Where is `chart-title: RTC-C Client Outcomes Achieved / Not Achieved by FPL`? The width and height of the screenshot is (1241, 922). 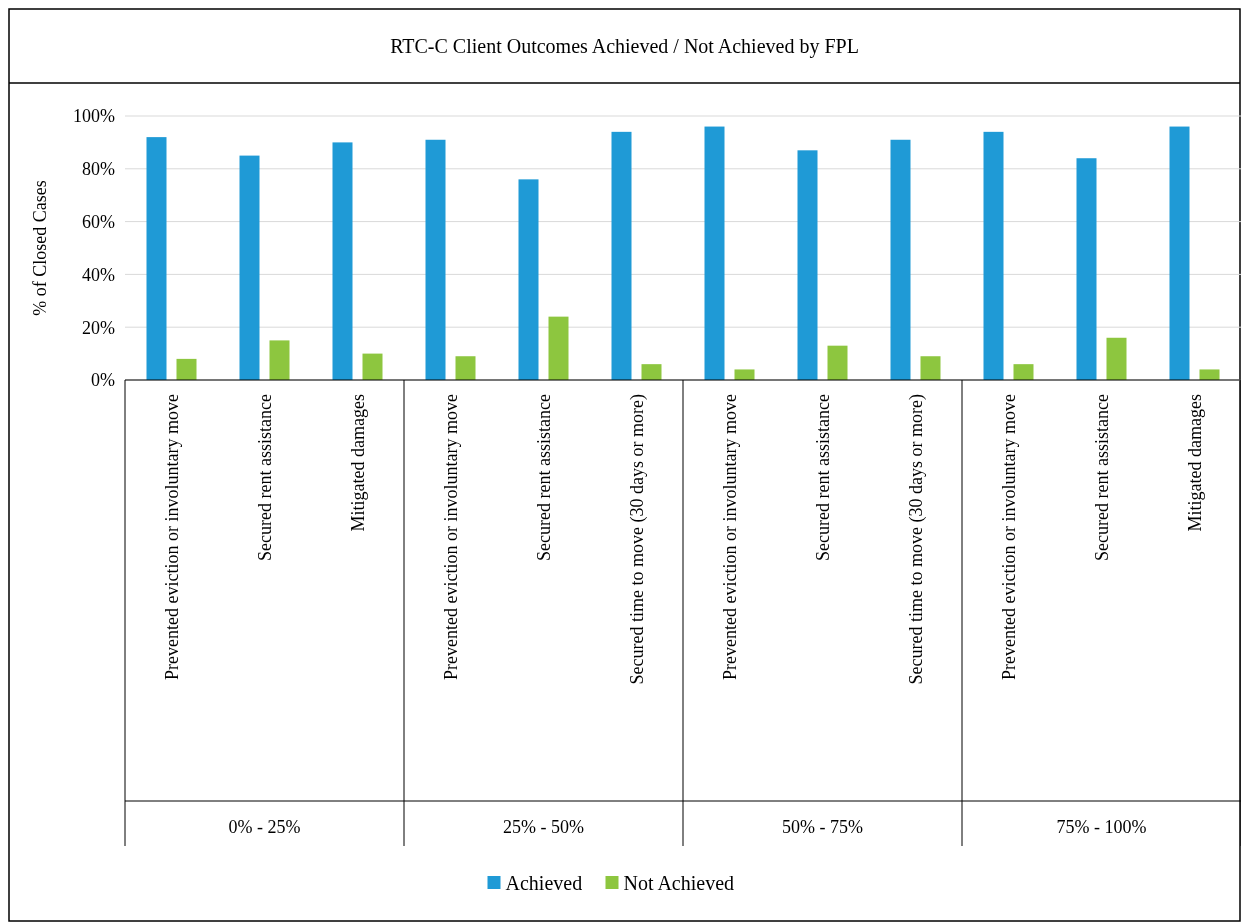
chart-title: RTC-C Client Outcomes Achieved / Not Achieved by FPL is located at coordinates (624, 46).